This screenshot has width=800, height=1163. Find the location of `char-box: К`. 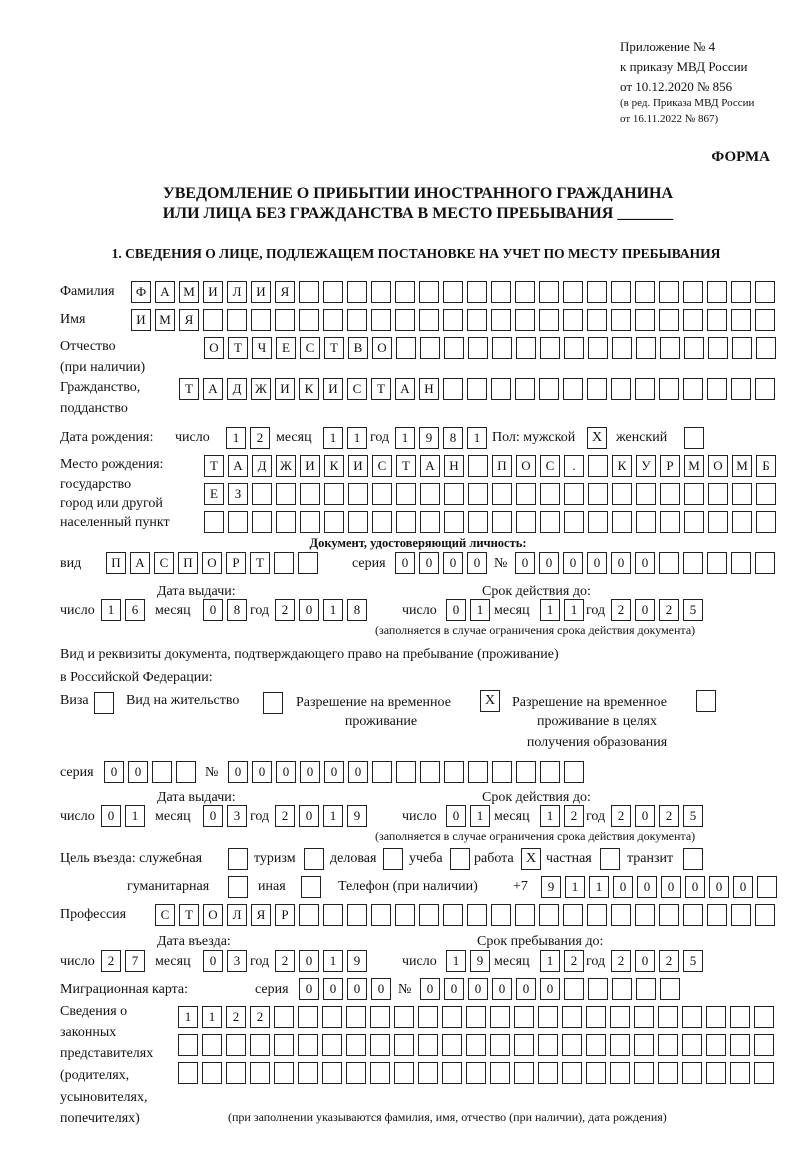

char-box: К is located at coordinates (622, 466).